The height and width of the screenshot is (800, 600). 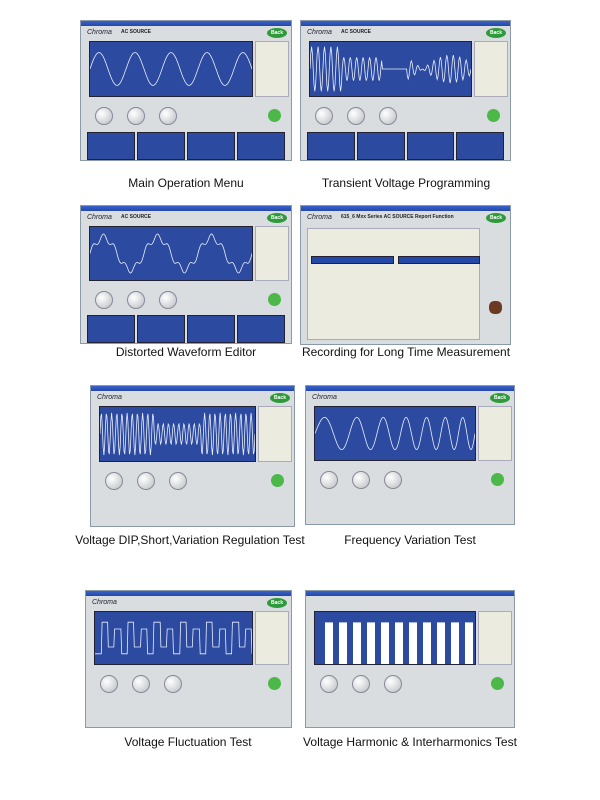 What do you see at coordinates (406, 352) in the screenshot?
I see `caption: Recording for Long Time Measurement` at bounding box center [406, 352].